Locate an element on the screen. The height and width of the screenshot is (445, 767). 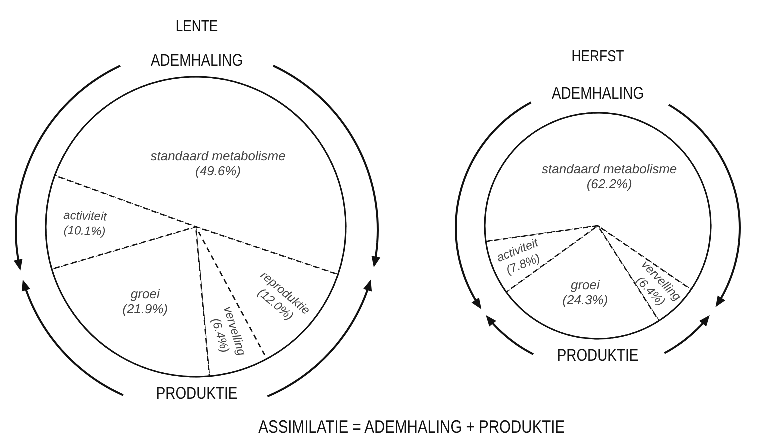
slice-label: activiteit is located at coordinates (85, 216).